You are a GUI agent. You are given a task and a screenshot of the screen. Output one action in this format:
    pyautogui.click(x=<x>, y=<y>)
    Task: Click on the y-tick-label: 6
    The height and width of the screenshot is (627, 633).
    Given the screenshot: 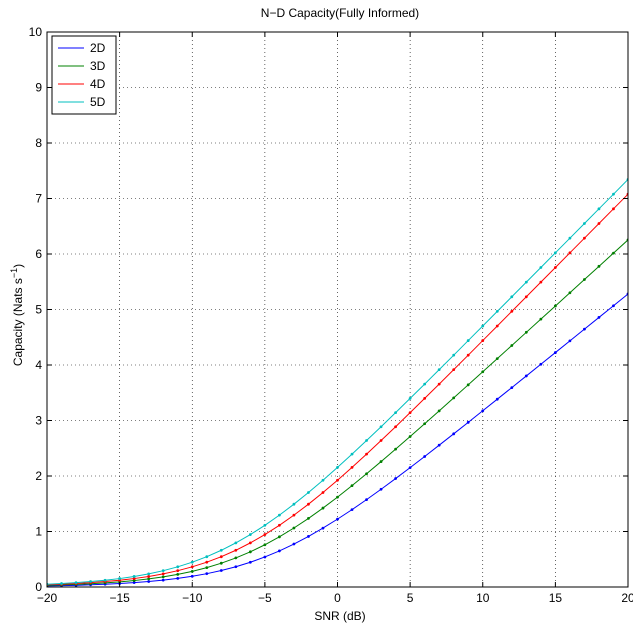 What is the action you would take?
    pyautogui.click(x=38, y=254)
    